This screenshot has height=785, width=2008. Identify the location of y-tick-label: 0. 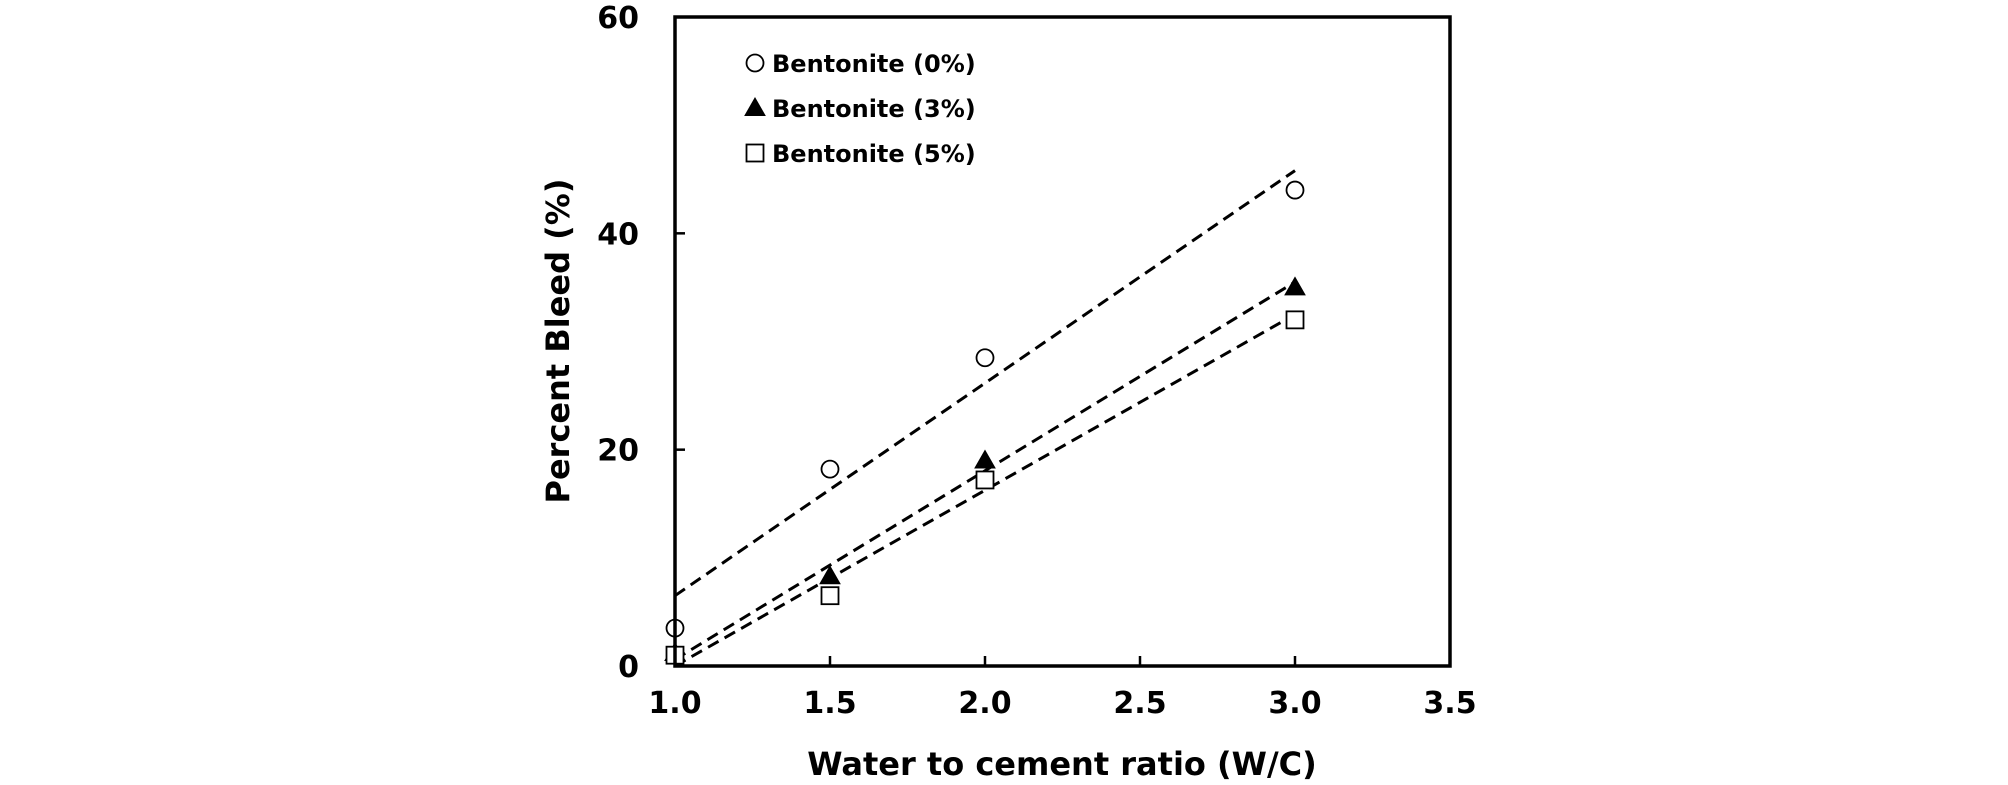
(628, 667).